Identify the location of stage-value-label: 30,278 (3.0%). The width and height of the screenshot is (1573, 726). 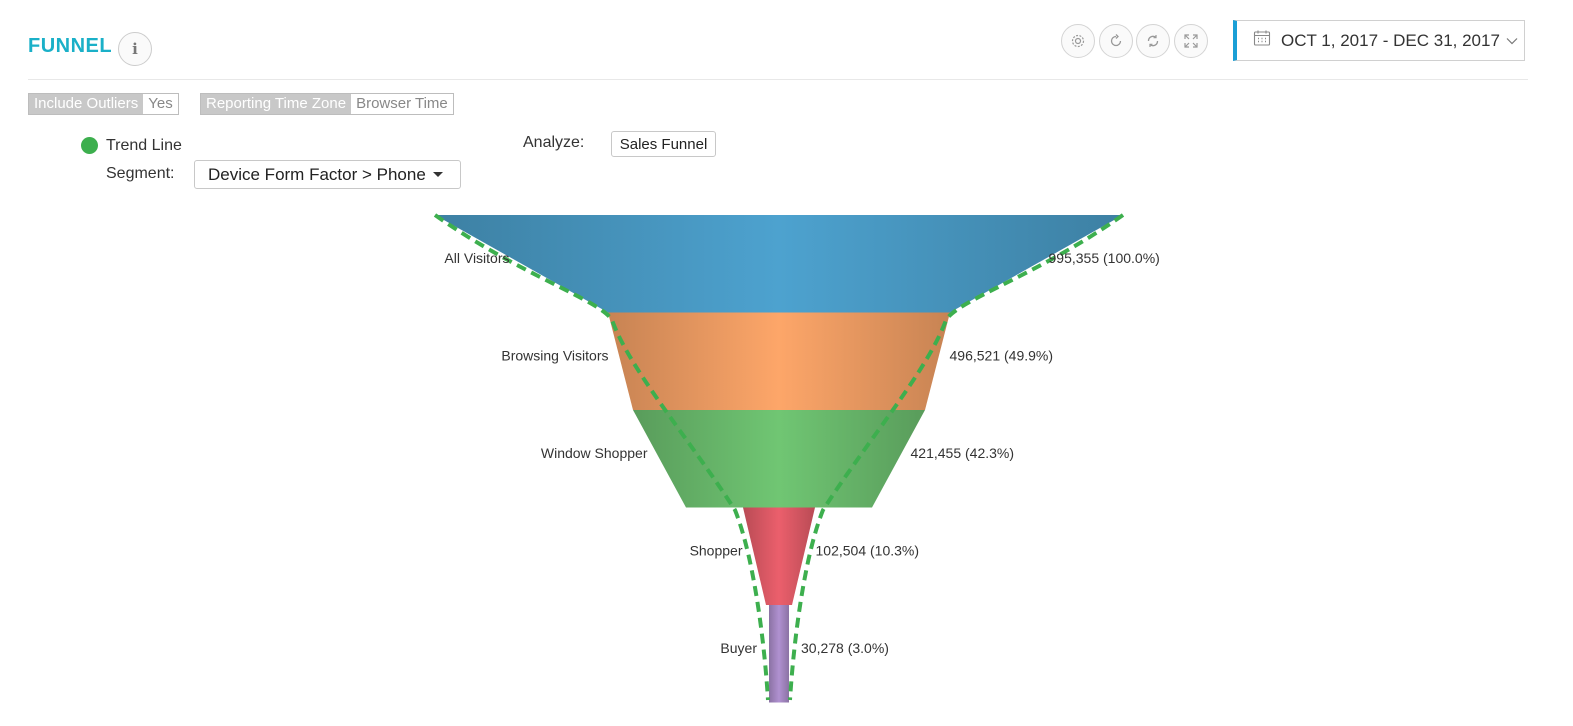
(845, 648).